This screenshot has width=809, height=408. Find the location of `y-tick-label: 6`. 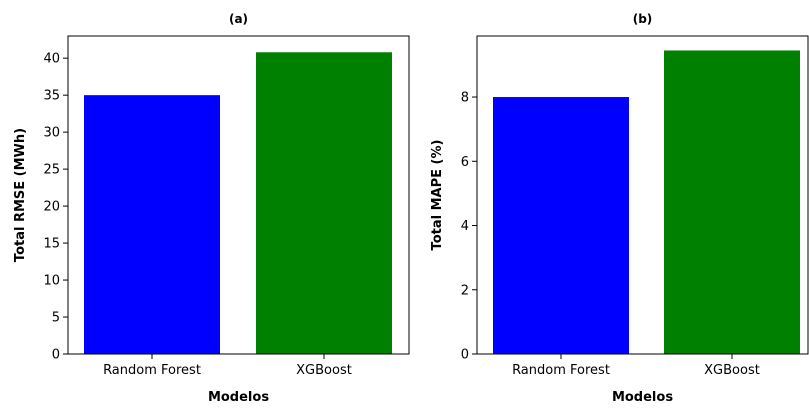

y-tick-label: 6 is located at coordinates (465, 162).